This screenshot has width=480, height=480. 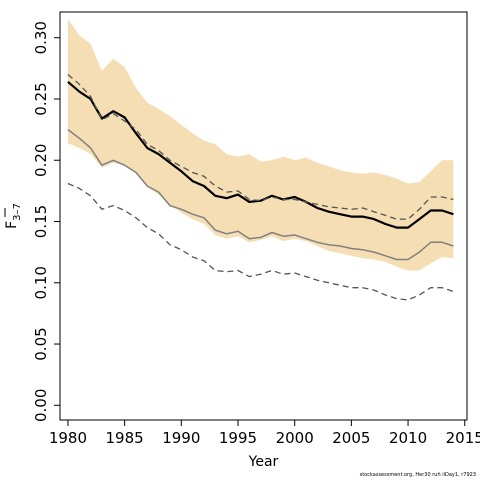 What do you see at coordinates (41, 282) in the screenshot?
I see `y-tick-label: 0.10` at bounding box center [41, 282].